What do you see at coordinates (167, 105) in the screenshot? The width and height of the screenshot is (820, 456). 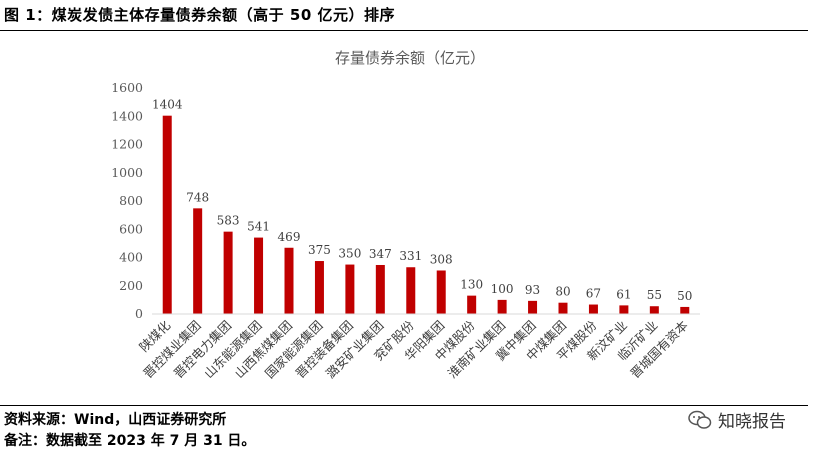 I see `data-label: 1404` at bounding box center [167, 105].